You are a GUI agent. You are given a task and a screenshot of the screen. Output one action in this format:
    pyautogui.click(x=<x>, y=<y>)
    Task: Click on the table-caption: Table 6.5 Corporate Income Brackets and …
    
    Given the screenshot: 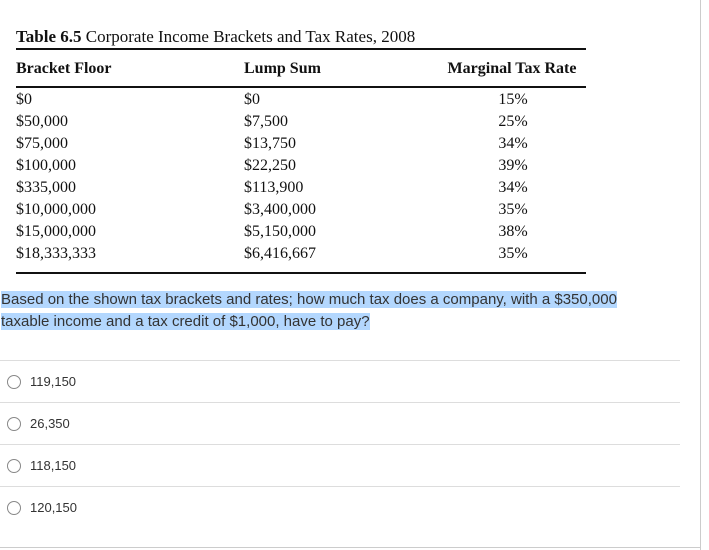 What is the action you would take?
    pyautogui.click(x=215, y=37)
    